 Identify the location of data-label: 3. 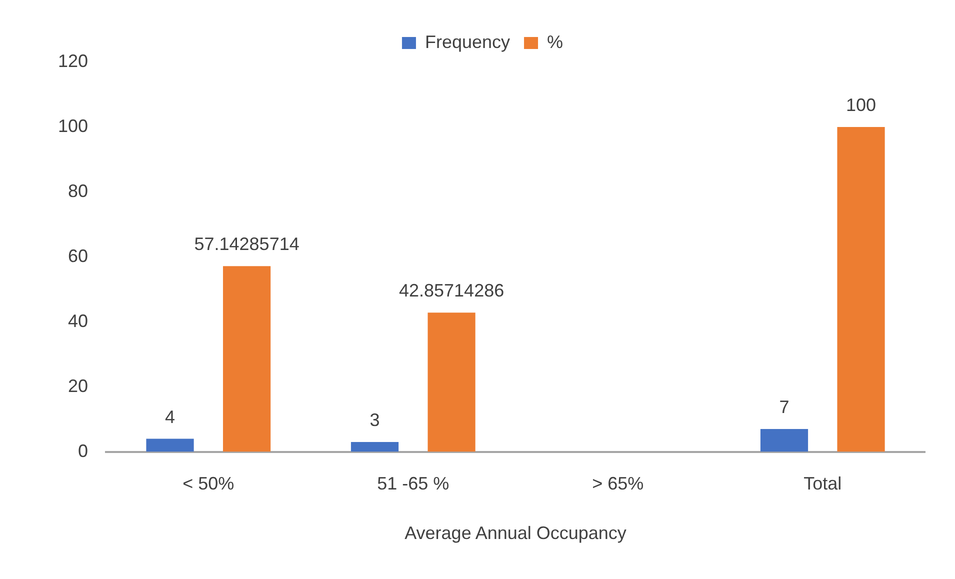
(375, 420).